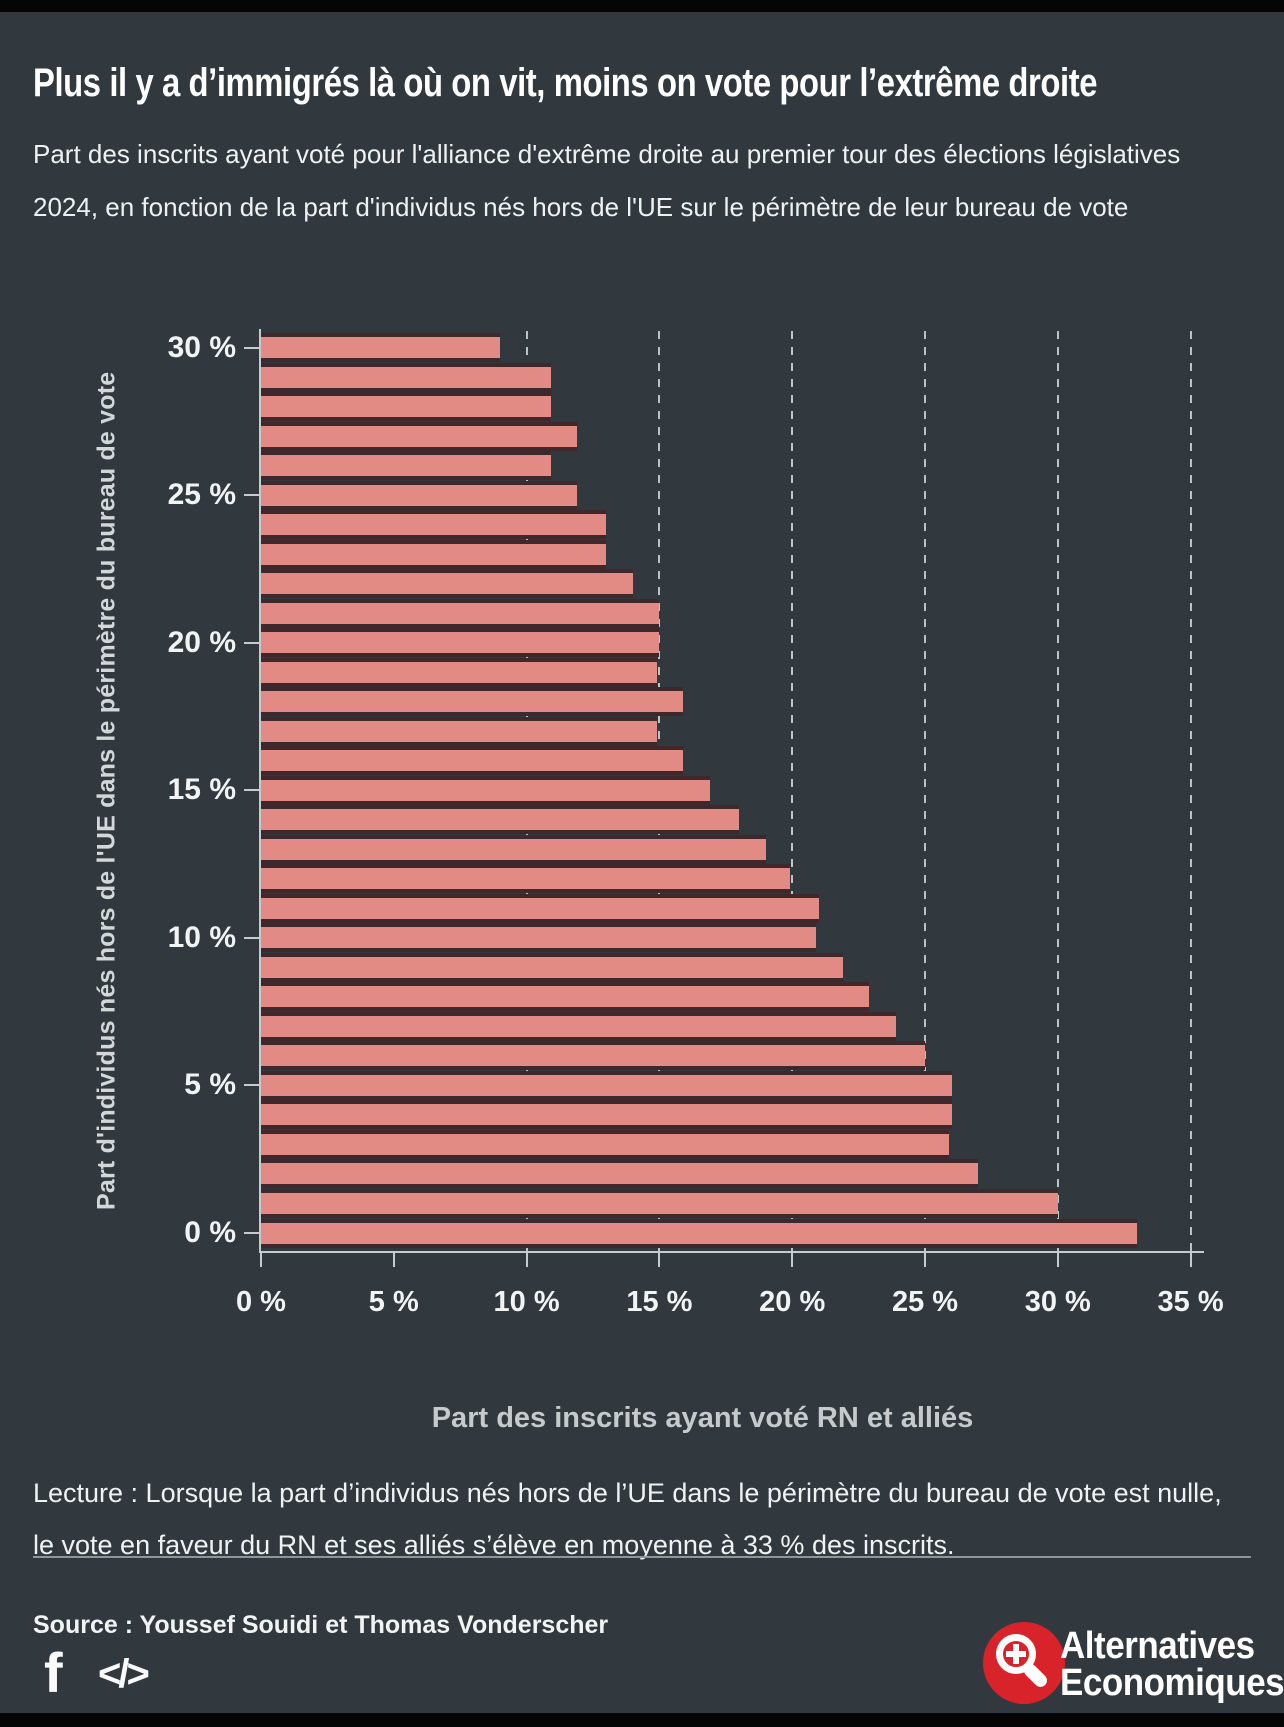 This screenshot has width=1284, height=1727. I want to click on bar-y11-percent, so click(540, 908).